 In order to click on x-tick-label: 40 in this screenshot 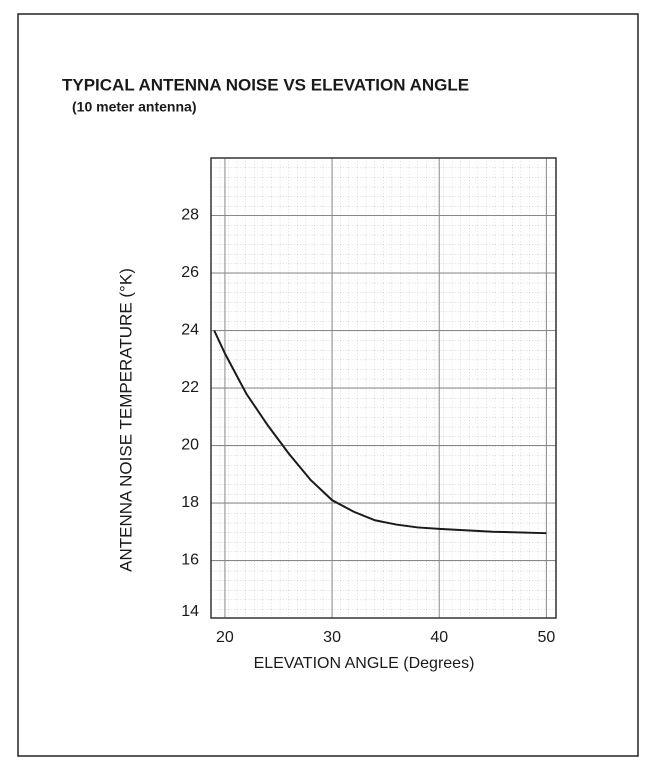, I will do `click(439, 637)`.